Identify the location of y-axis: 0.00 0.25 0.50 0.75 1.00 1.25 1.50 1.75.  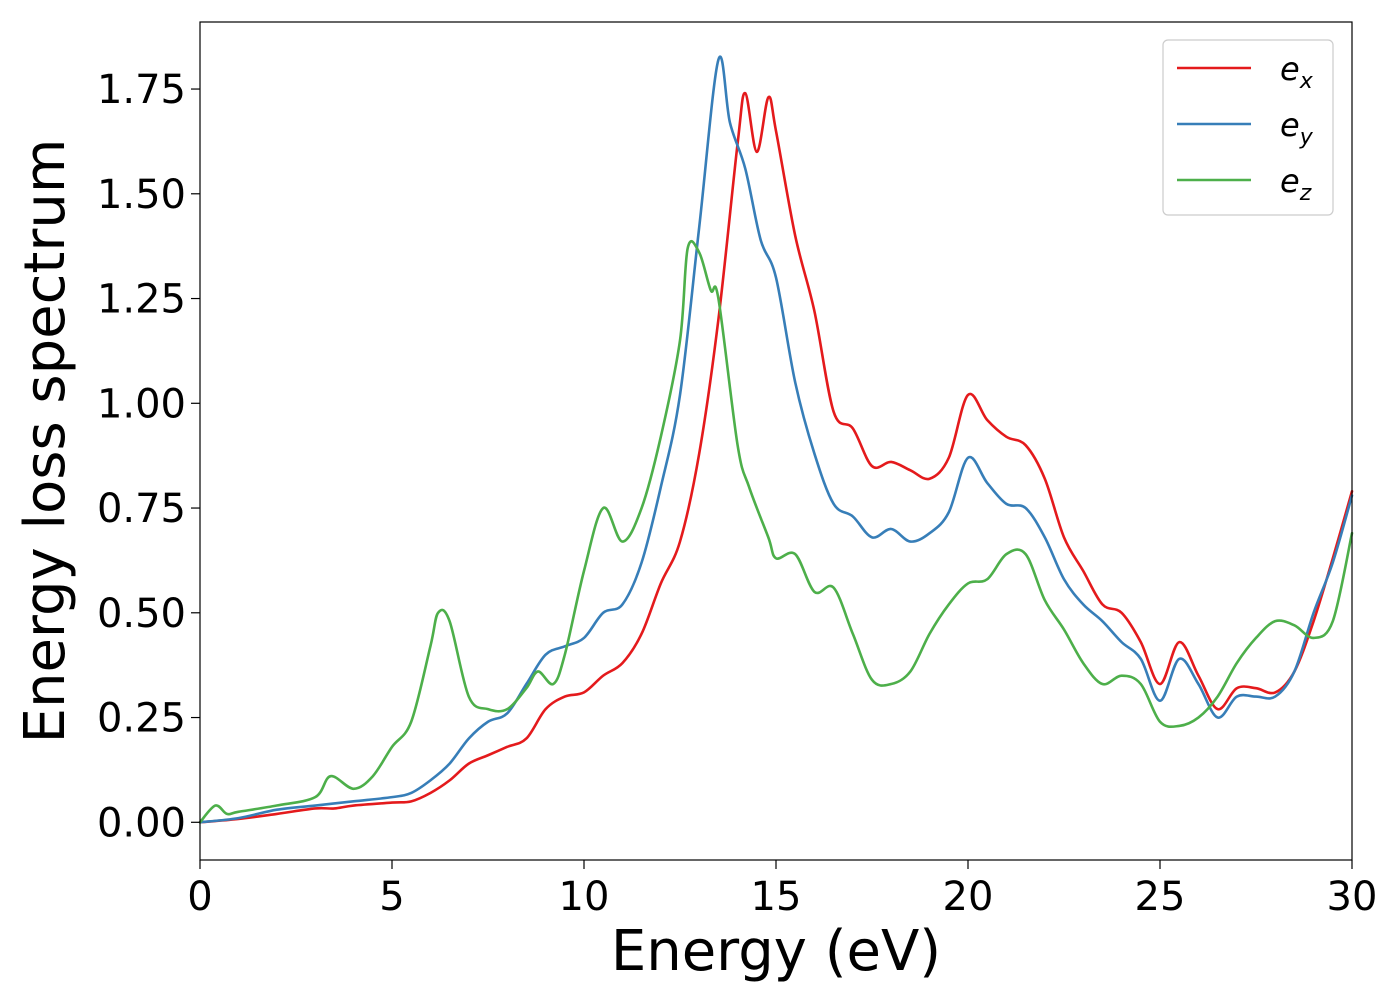
(148, 456).